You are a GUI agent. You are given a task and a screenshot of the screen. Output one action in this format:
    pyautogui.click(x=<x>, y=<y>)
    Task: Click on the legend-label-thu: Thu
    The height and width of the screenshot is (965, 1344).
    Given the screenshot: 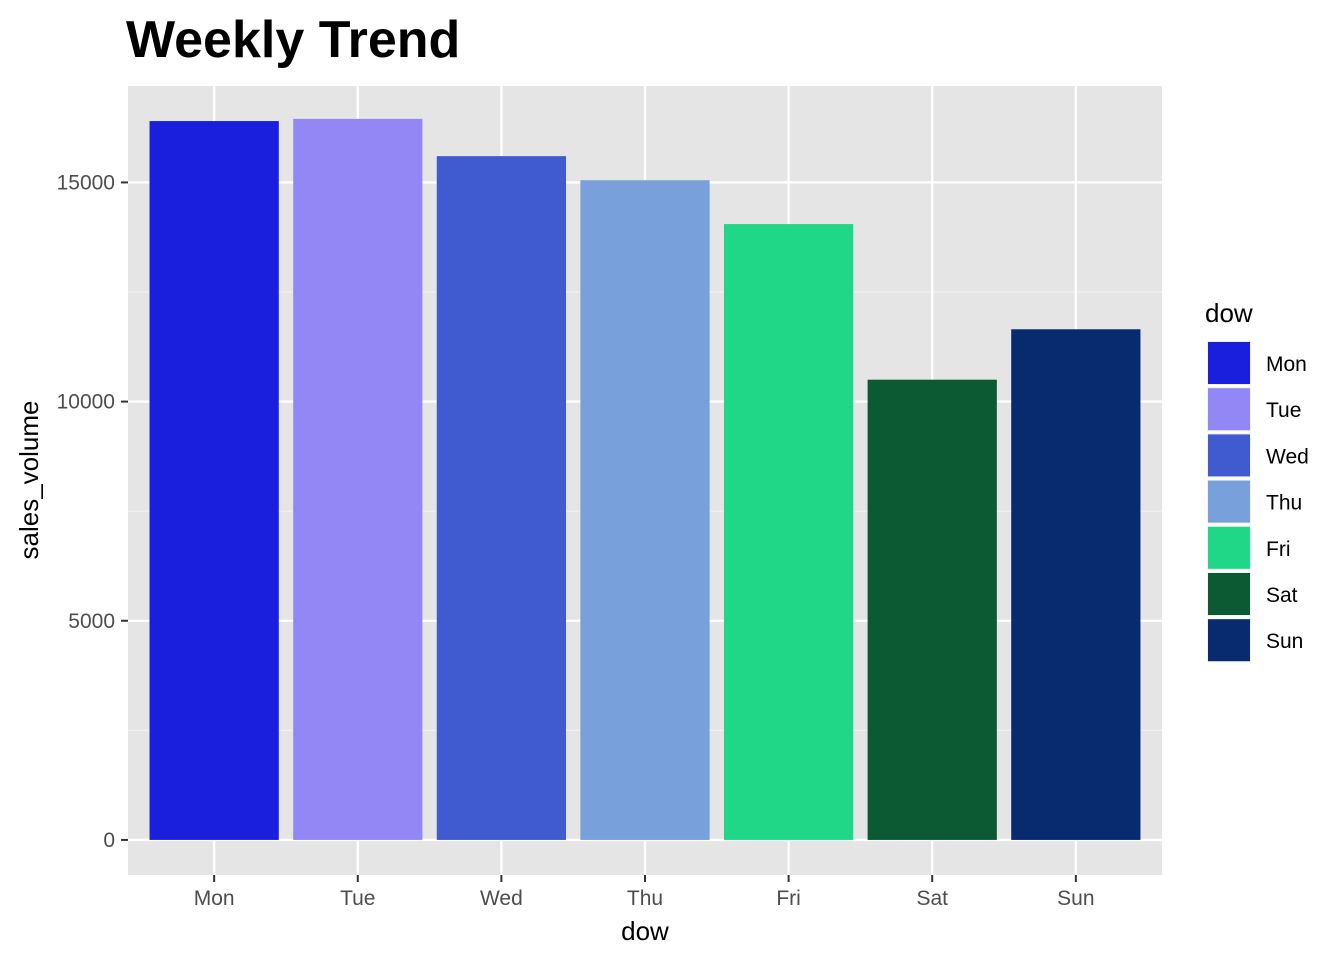 What is the action you would take?
    pyautogui.click(x=1284, y=503)
    